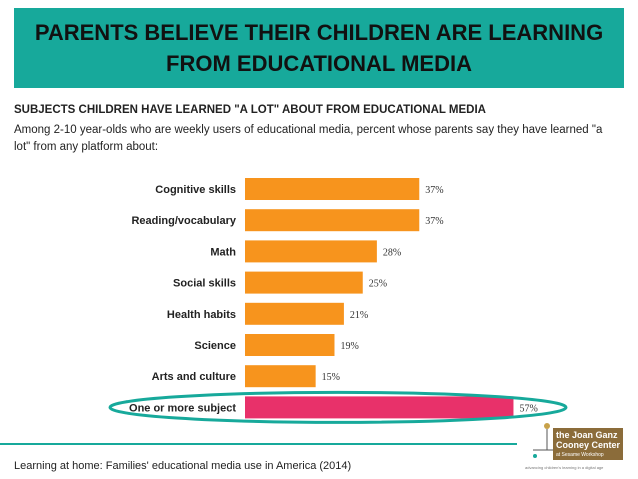  I want to click on value-label-1: 37%, so click(434, 221).